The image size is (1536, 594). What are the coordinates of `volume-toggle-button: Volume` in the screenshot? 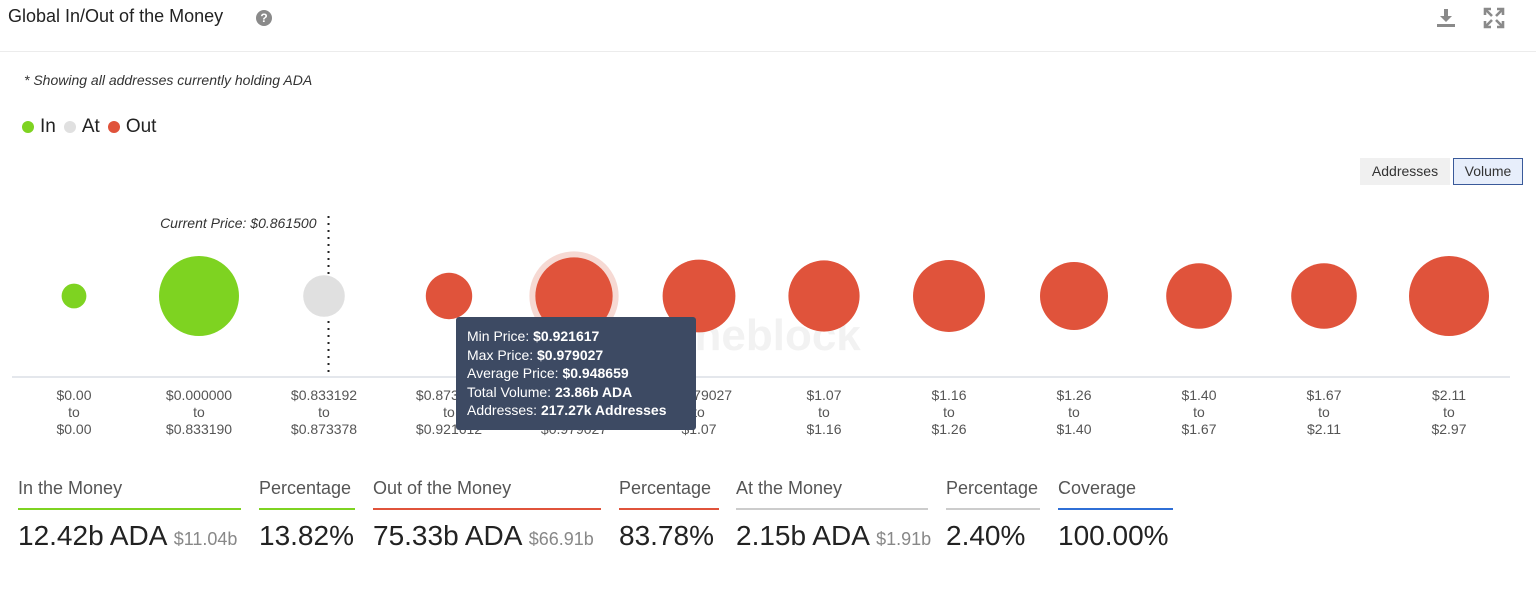 It's located at (1488, 171).